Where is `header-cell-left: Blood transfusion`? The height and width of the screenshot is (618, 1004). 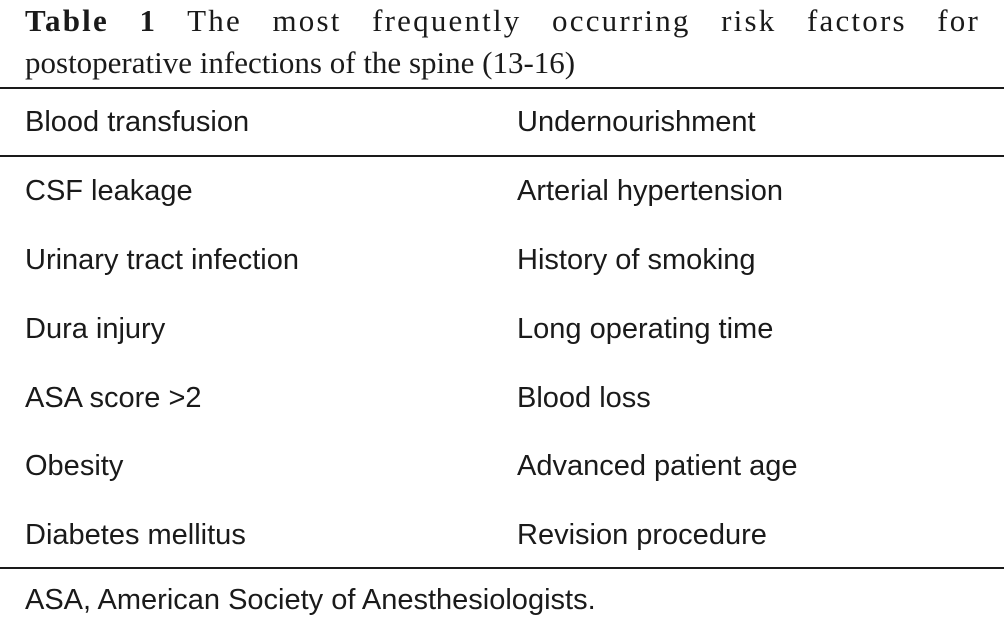
header-cell-left: Blood transfusion is located at coordinates (137, 122).